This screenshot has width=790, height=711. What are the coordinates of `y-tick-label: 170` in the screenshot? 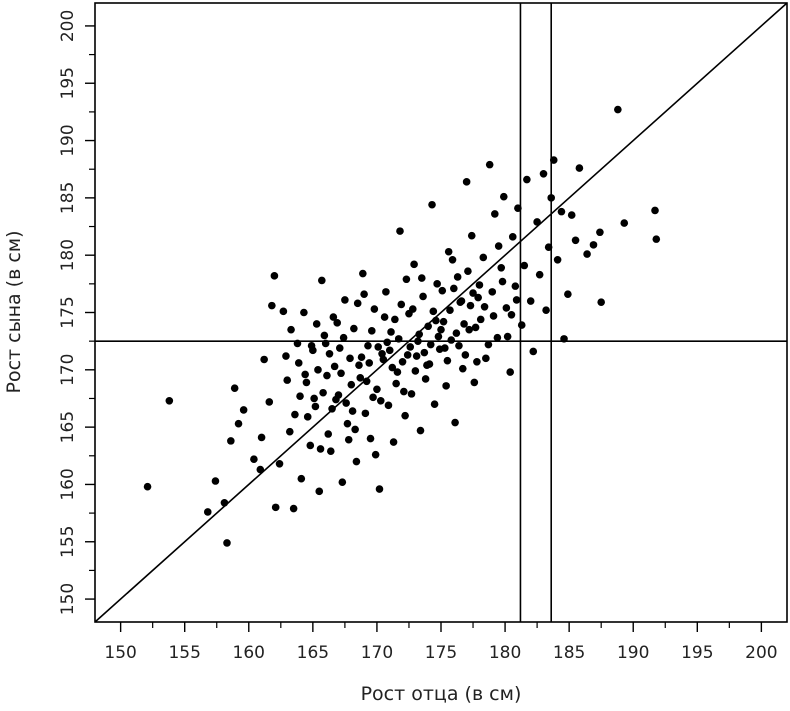 It's located at (68, 370).